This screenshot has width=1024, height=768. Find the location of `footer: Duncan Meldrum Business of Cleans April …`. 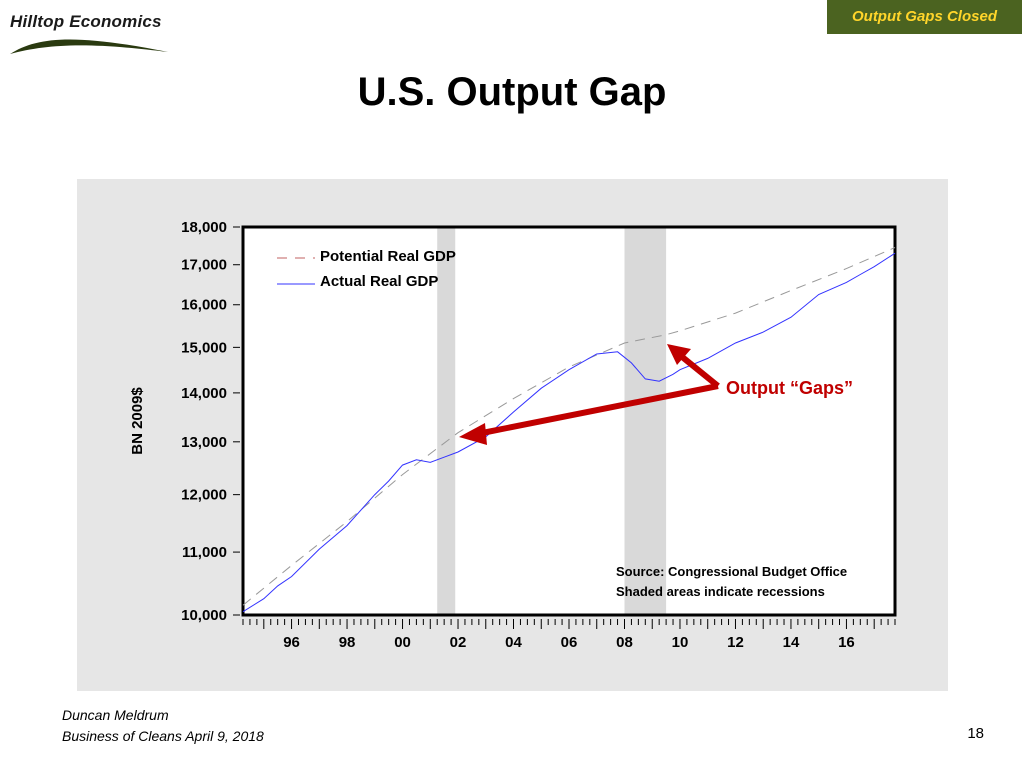

footer: Duncan Meldrum Business of Cleans April … is located at coordinates (163, 726).